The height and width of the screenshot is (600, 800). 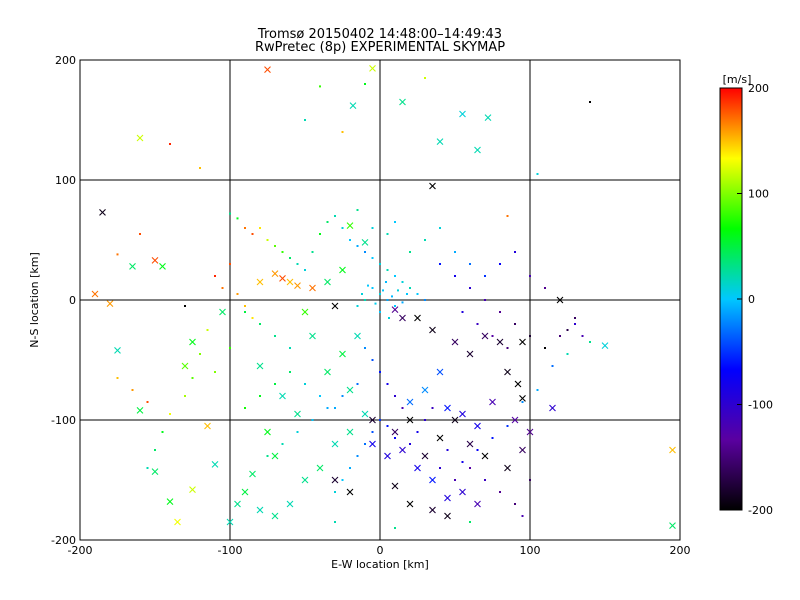 I want to click on x-axis-label: E-W location [km], so click(x=380, y=564).